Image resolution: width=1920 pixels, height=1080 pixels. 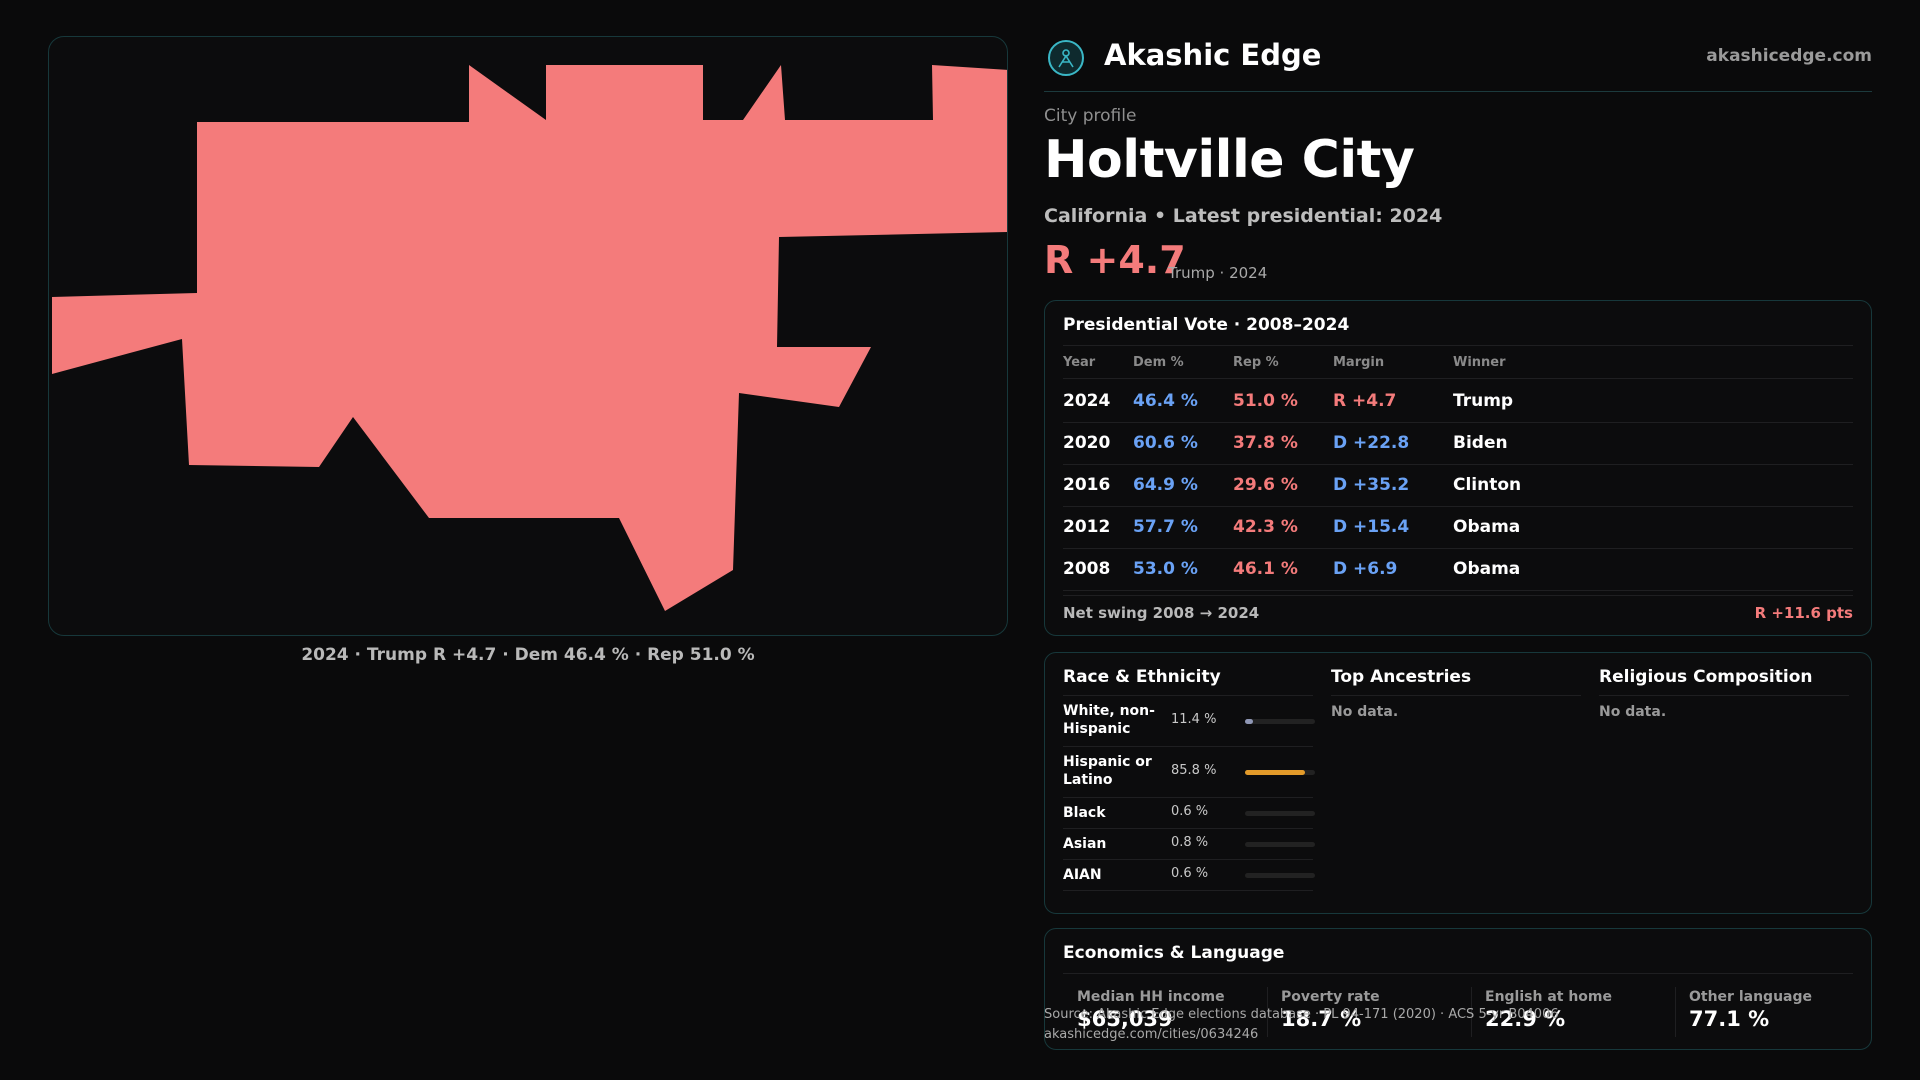 What do you see at coordinates (1151, 1034) in the screenshot?
I see `source-url-link: akashicedge.com/cities/0634246` at bounding box center [1151, 1034].